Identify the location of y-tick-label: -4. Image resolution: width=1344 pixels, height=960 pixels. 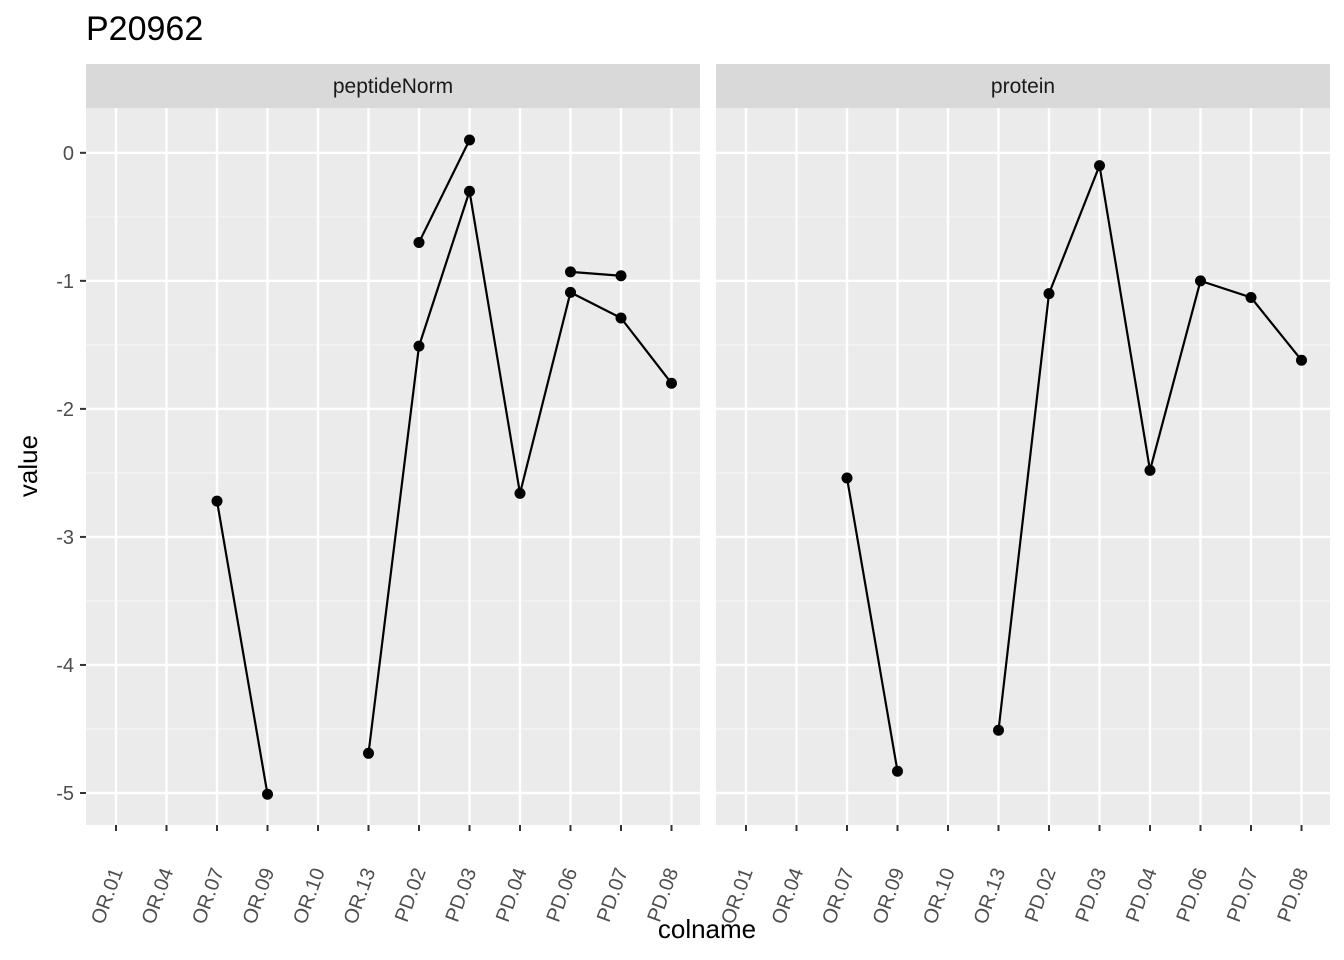
(65, 666).